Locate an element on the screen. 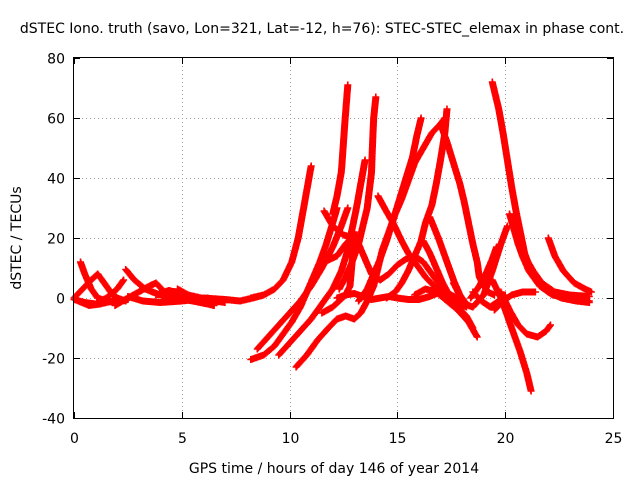 The height and width of the screenshot is (480, 640). series-36-markers is located at coordinates (551, 255).